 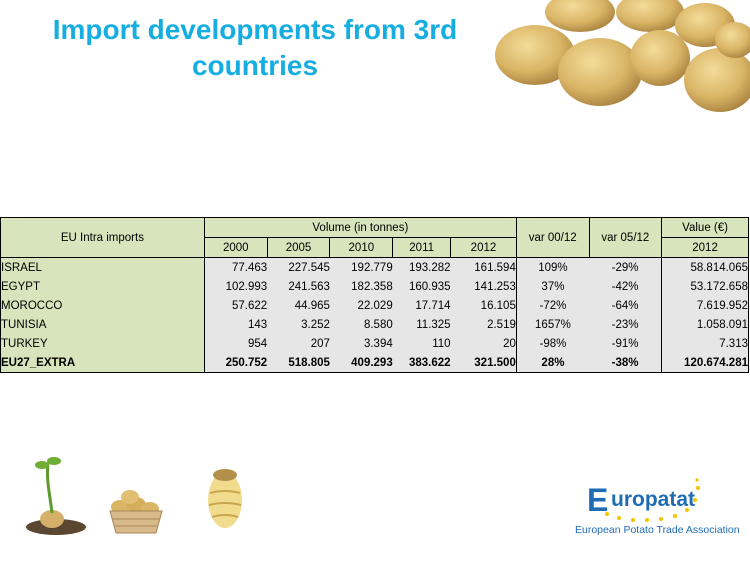 What do you see at coordinates (236, 267) in the screenshot?
I see `volume-cell: 77.463` at bounding box center [236, 267].